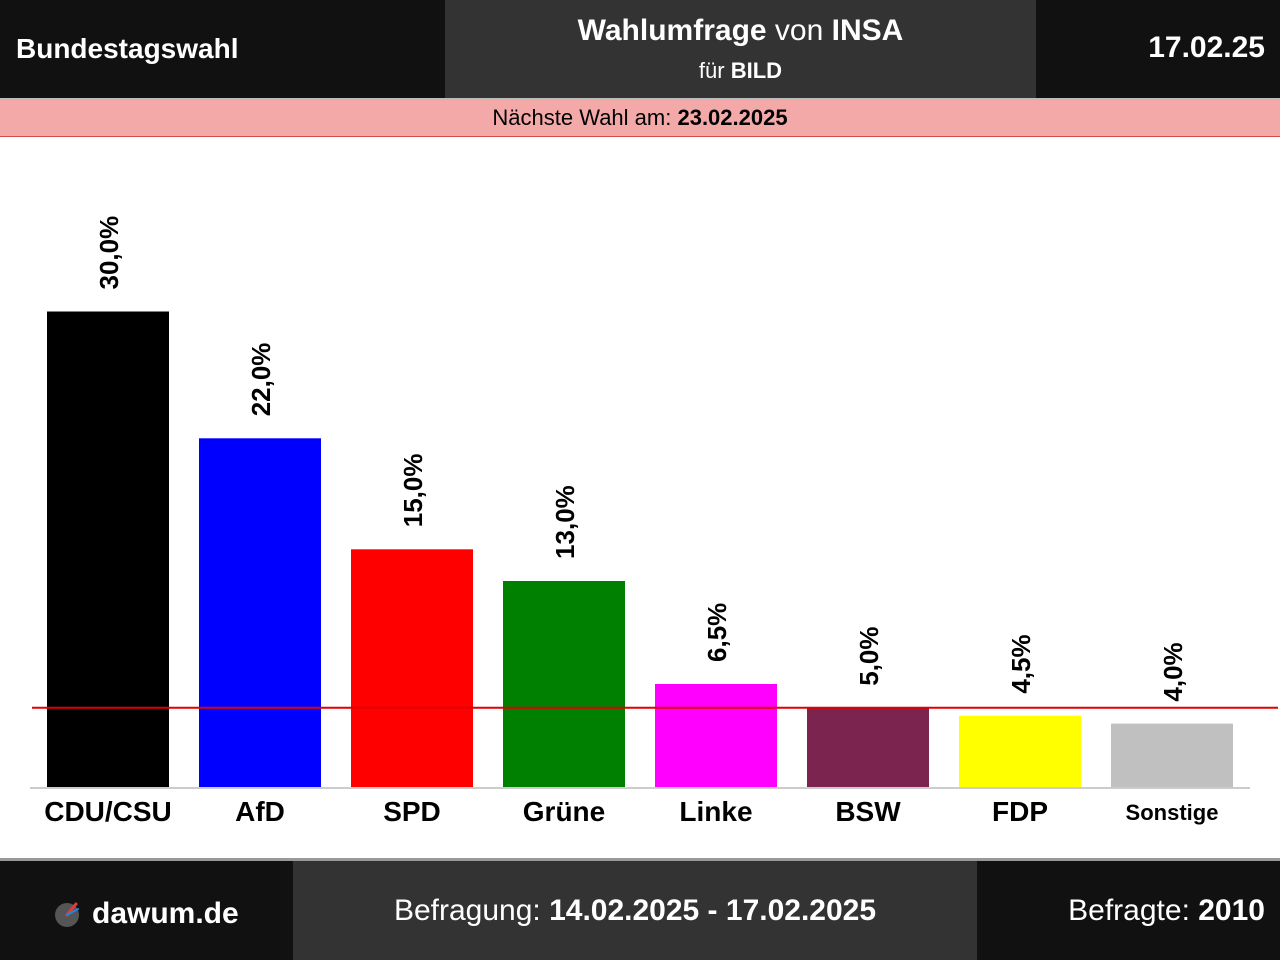 The height and width of the screenshot is (960, 1280). Describe the element at coordinates (756, 70) in the screenshot. I see `poll-client-name: BILD` at that location.